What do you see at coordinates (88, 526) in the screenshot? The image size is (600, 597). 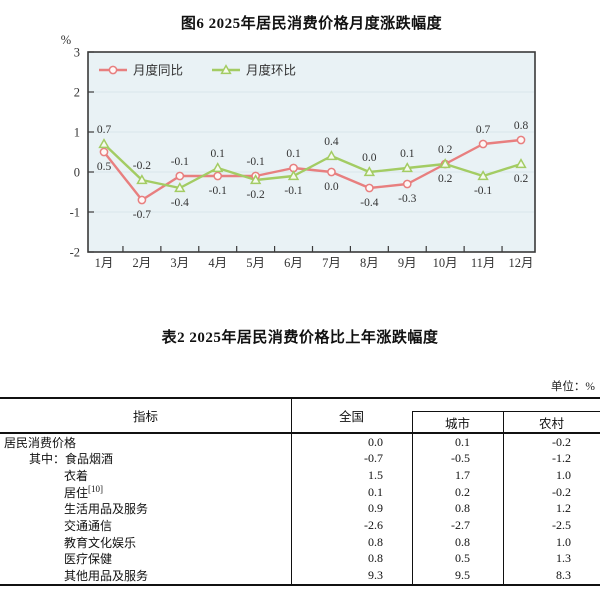 I see `indicator-label: 交通通信` at bounding box center [88, 526].